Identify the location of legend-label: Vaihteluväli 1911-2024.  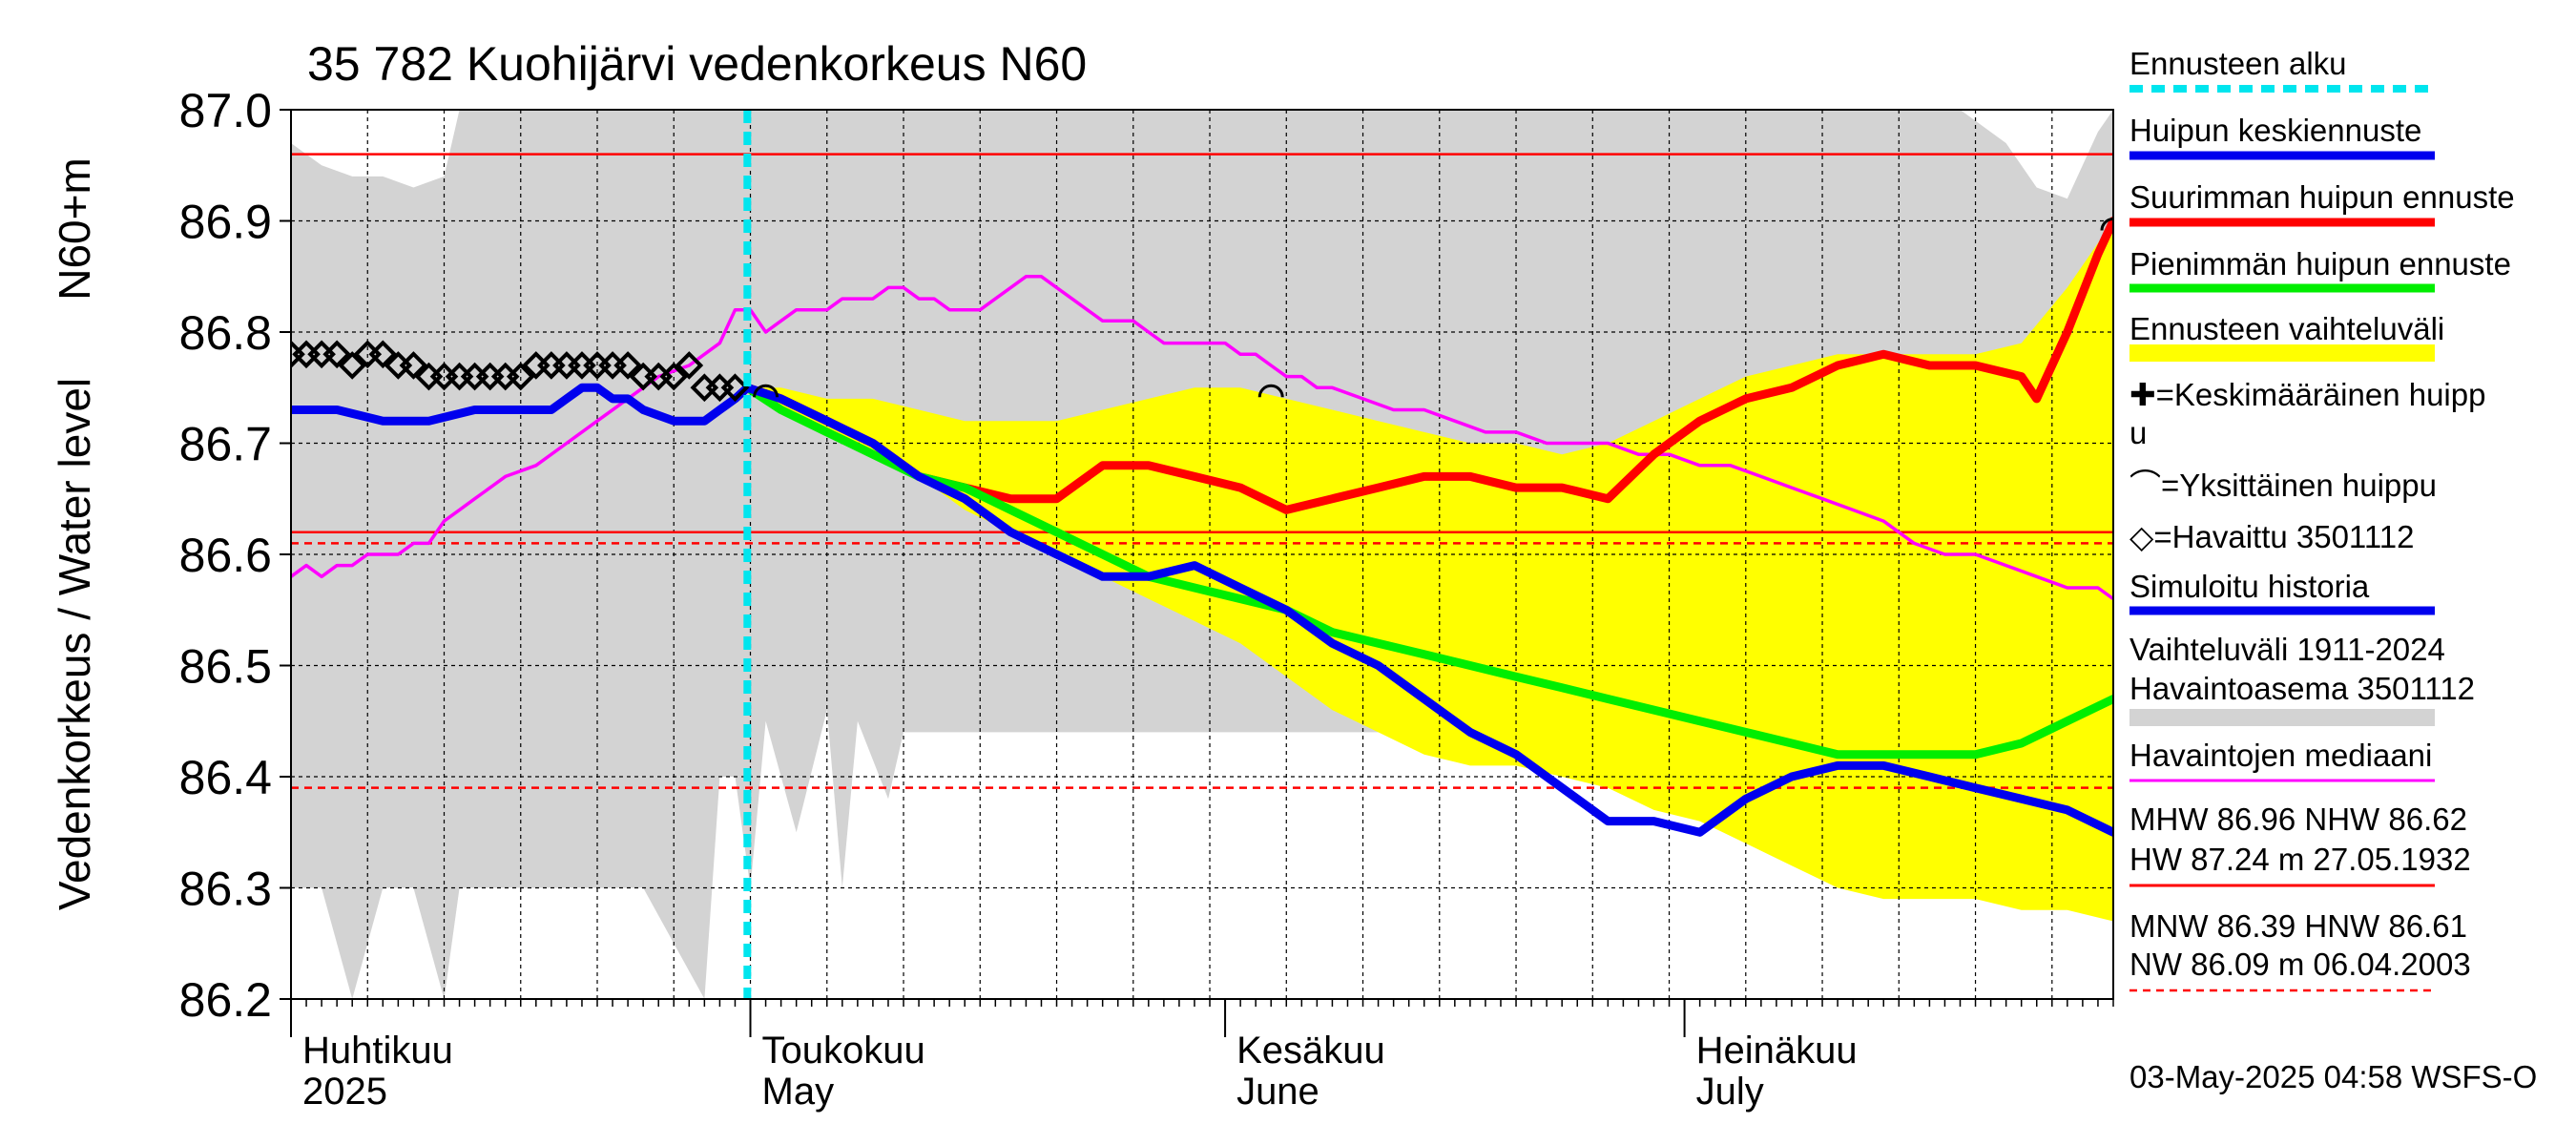
(2287, 650).